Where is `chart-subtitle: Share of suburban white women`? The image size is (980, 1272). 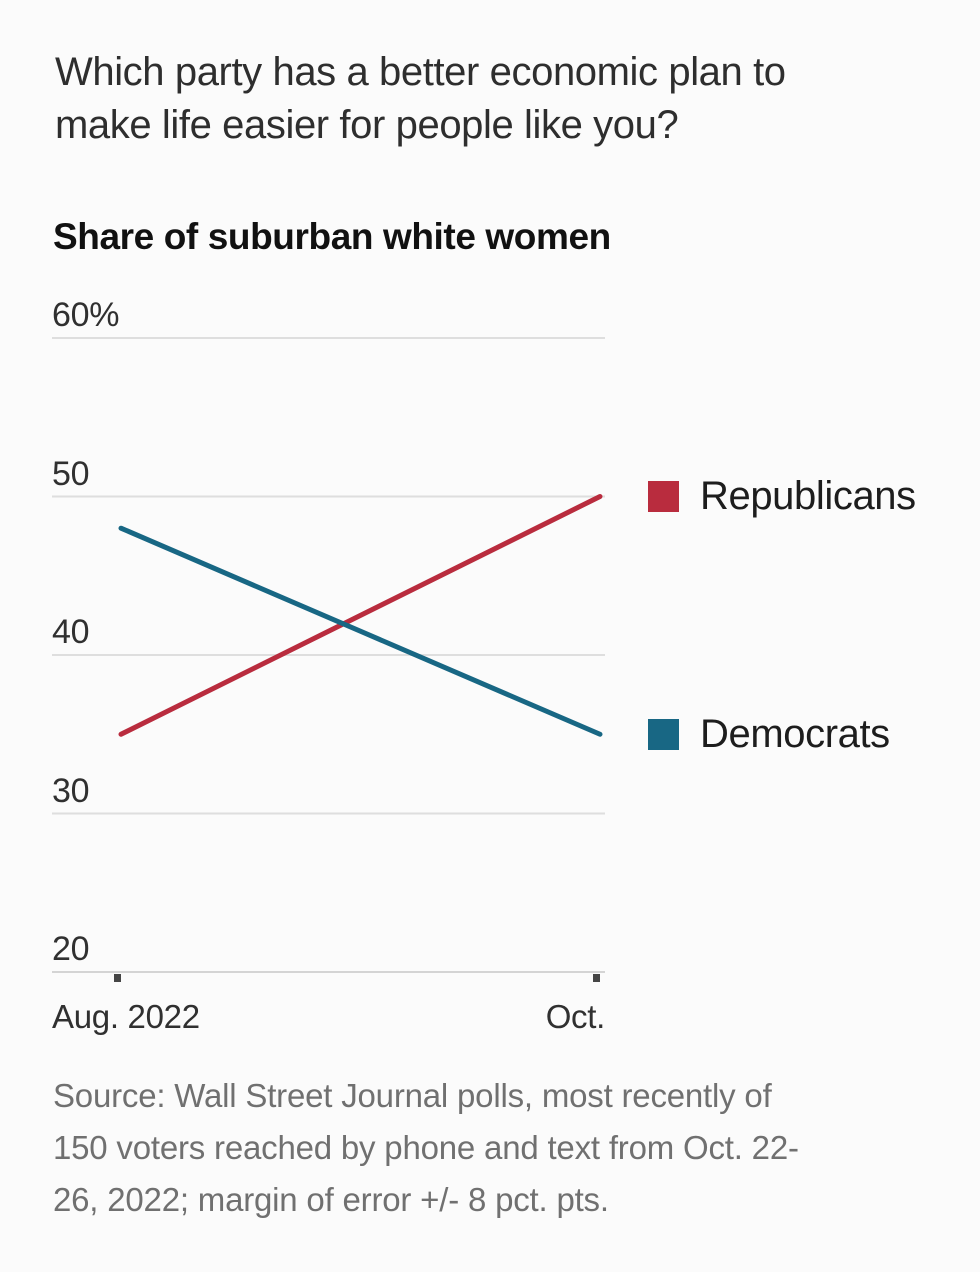 chart-subtitle: Share of suburban white women is located at coordinates (332, 236).